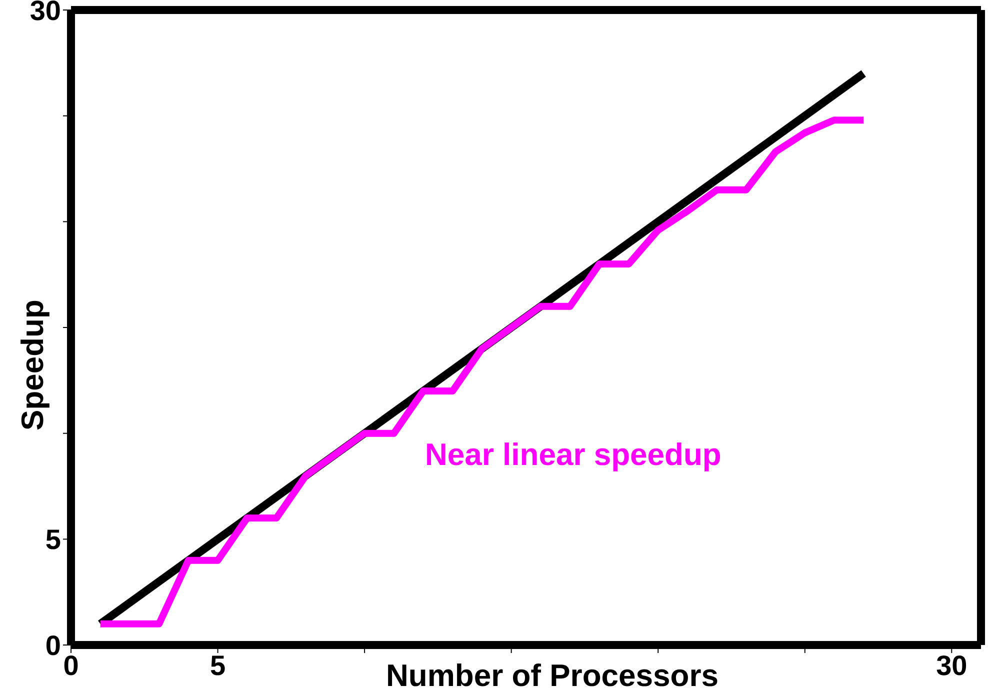 The width and height of the screenshot is (992, 695). I want to click on x-tick-label: 5, so click(218, 665).